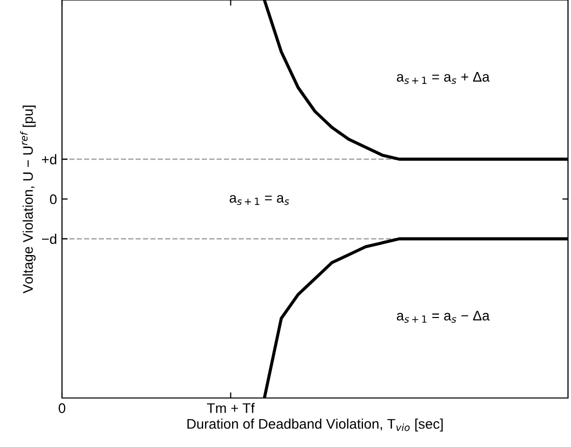 This screenshot has height=447, width=571. I want to click on x-axis-title: Duration of Deadband Violation, T$_{vio}$ [sec], so click(315, 425).